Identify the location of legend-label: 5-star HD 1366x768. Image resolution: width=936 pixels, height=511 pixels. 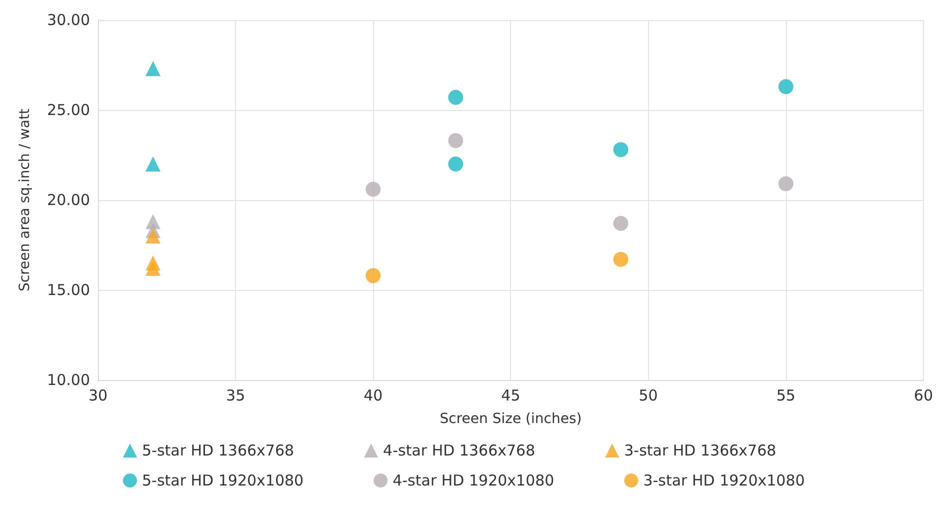
(218, 451).